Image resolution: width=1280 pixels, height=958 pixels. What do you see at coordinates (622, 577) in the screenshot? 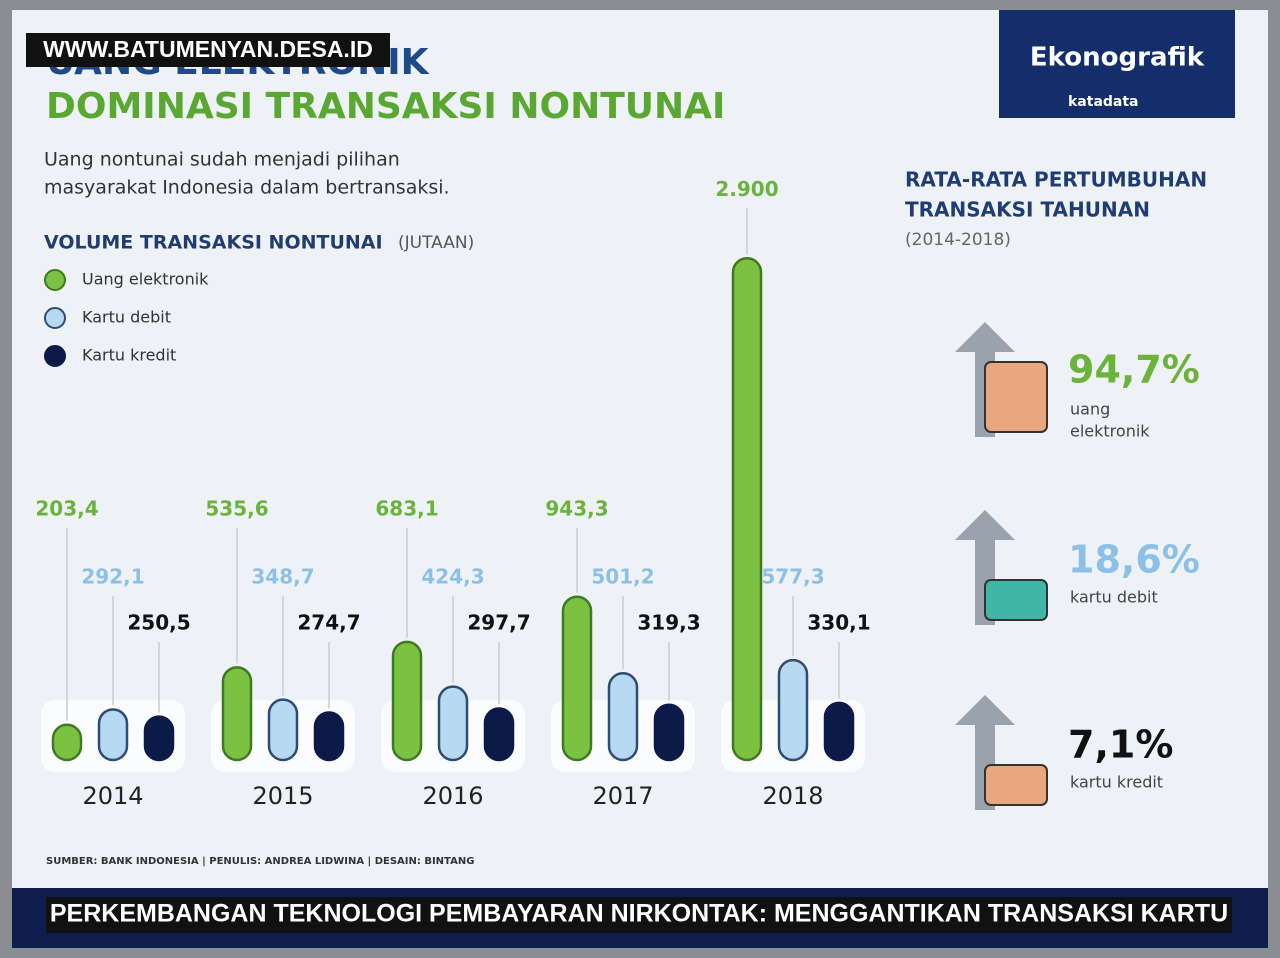
I see `value-label: 501,2` at bounding box center [622, 577].